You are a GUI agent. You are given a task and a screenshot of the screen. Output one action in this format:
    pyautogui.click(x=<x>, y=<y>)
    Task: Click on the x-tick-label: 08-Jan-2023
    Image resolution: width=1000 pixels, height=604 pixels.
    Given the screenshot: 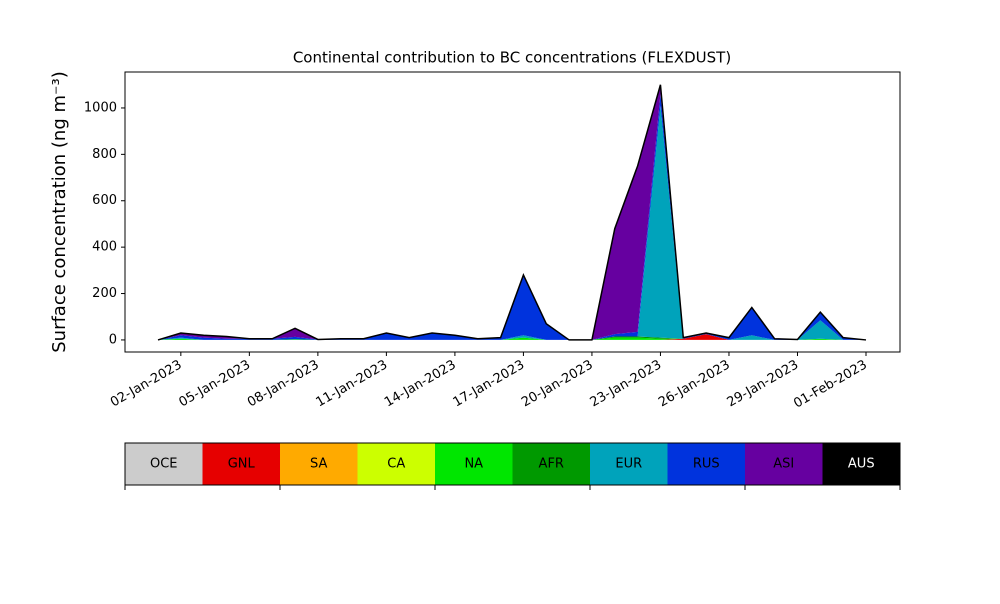 What is the action you would take?
    pyautogui.click(x=283, y=384)
    